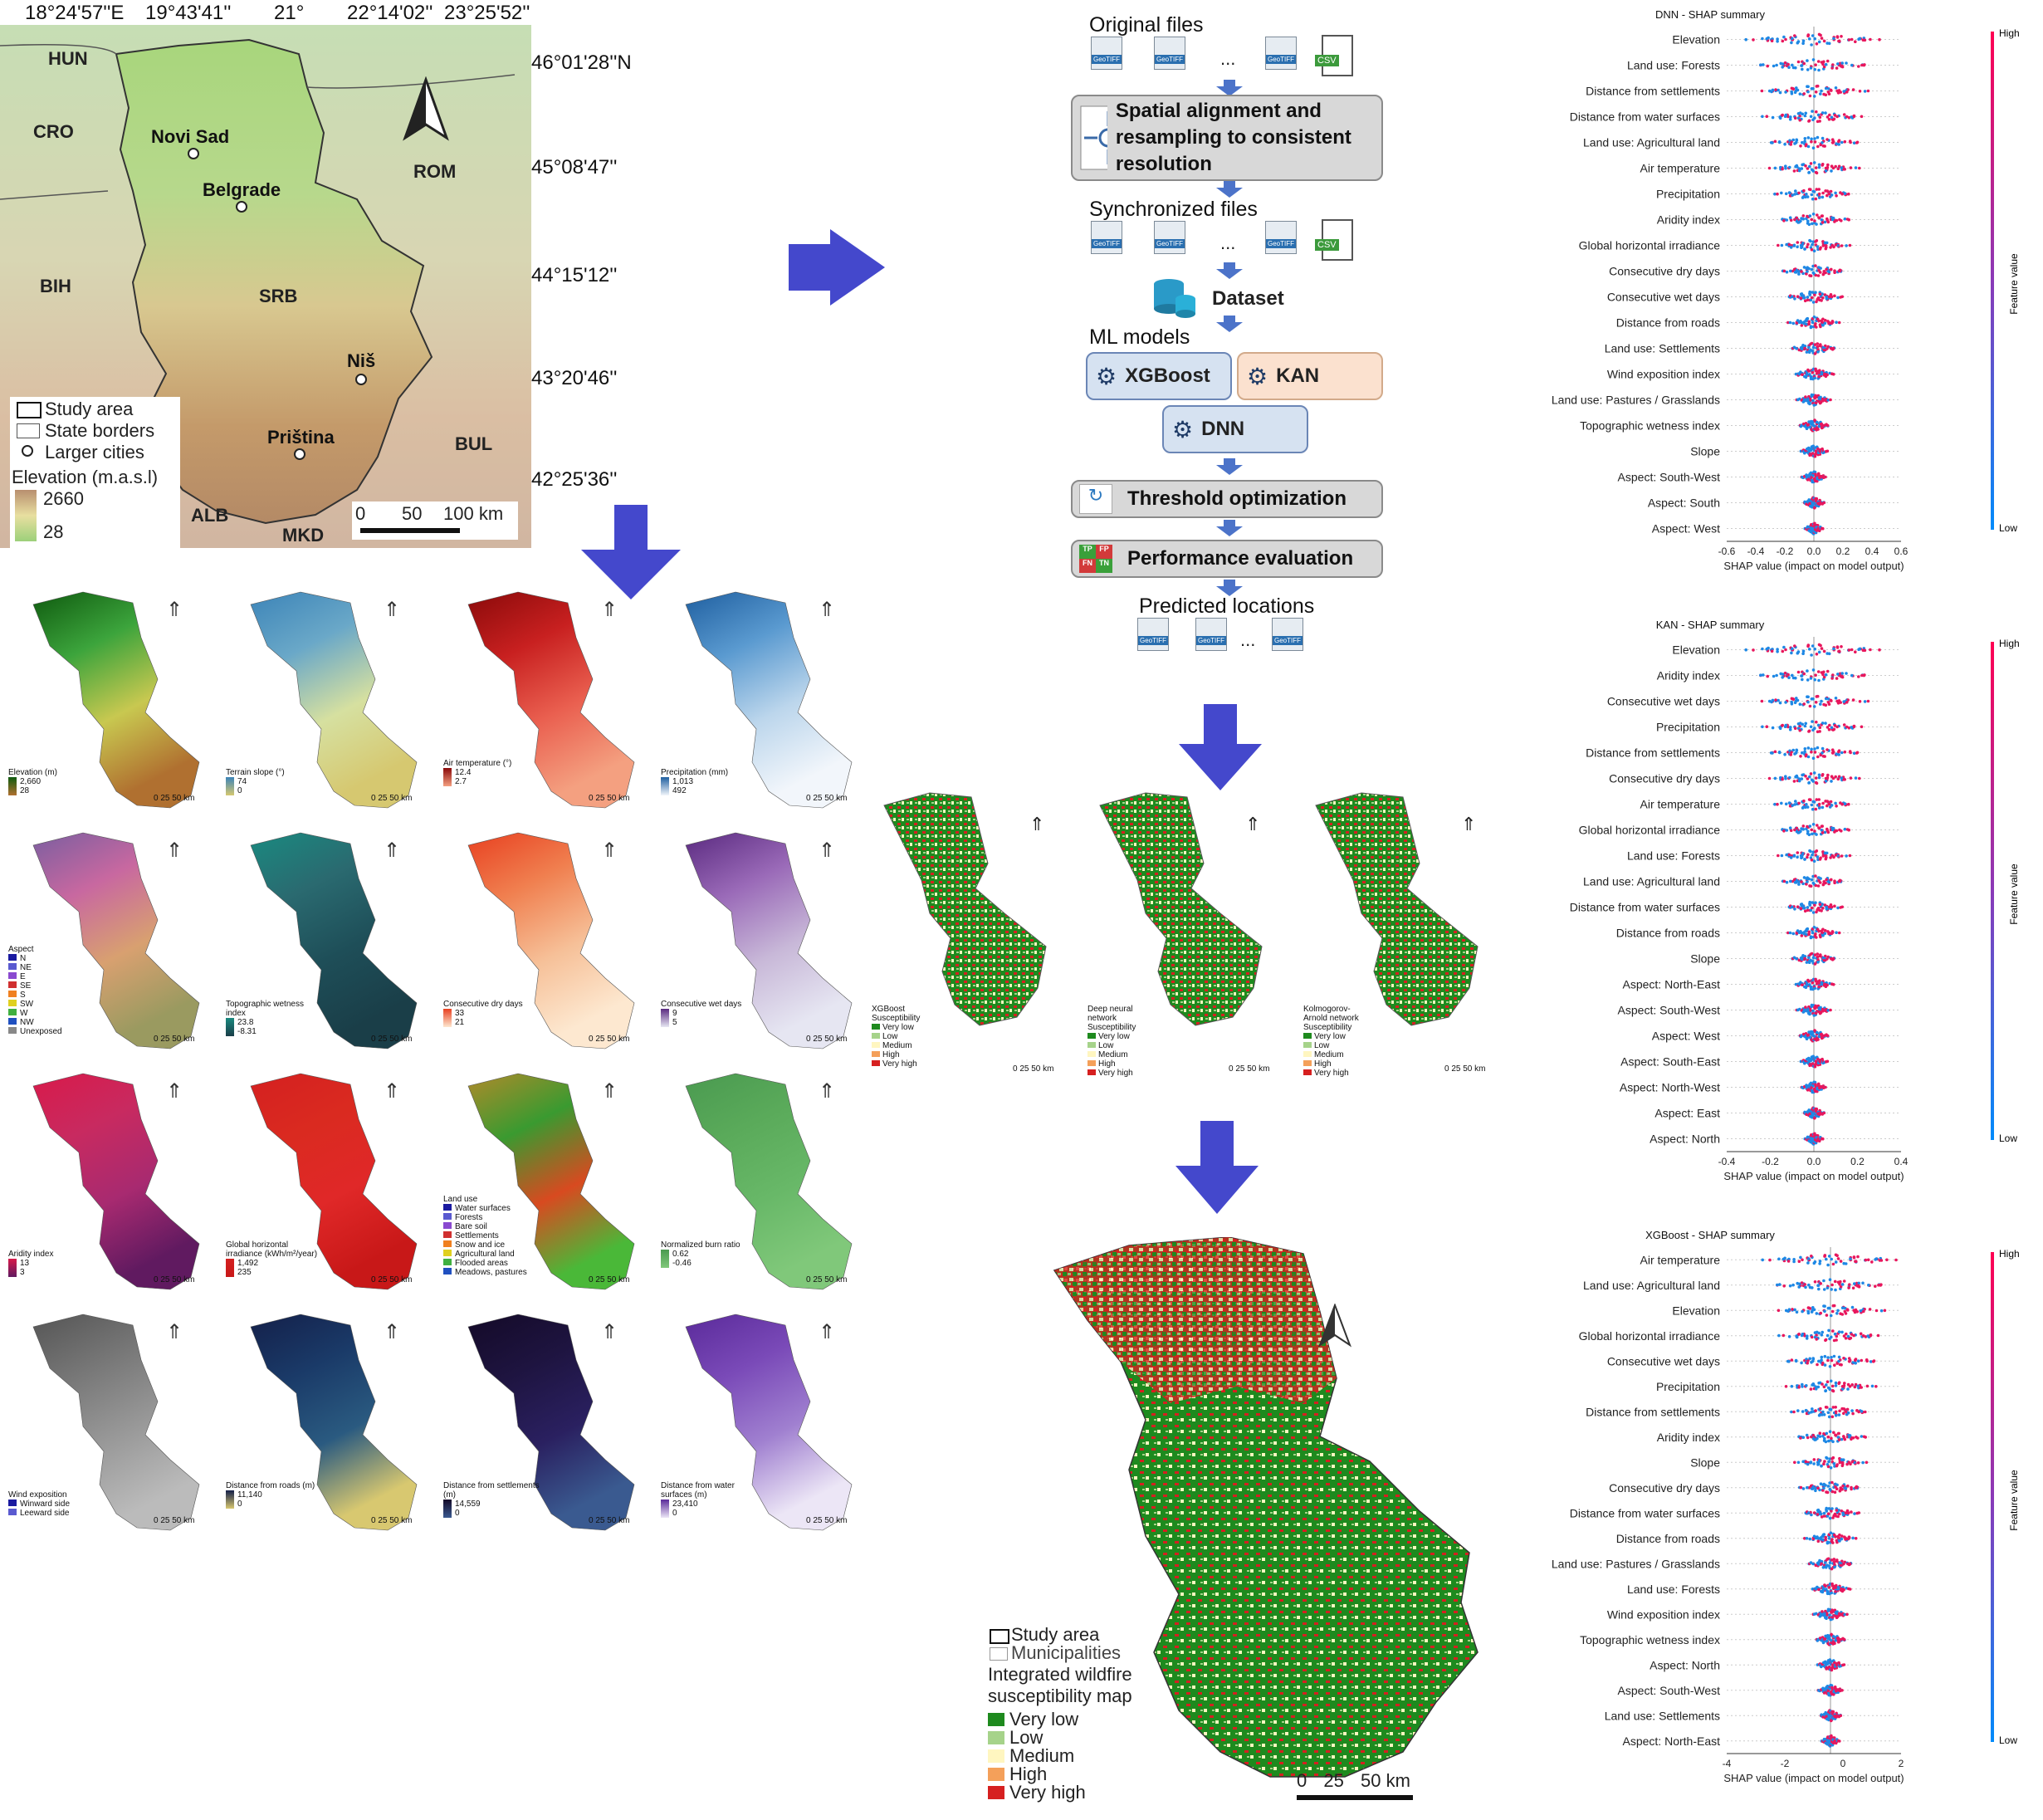  I want to click on factor-map-title: Consecutive wet days, so click(701, 1004).